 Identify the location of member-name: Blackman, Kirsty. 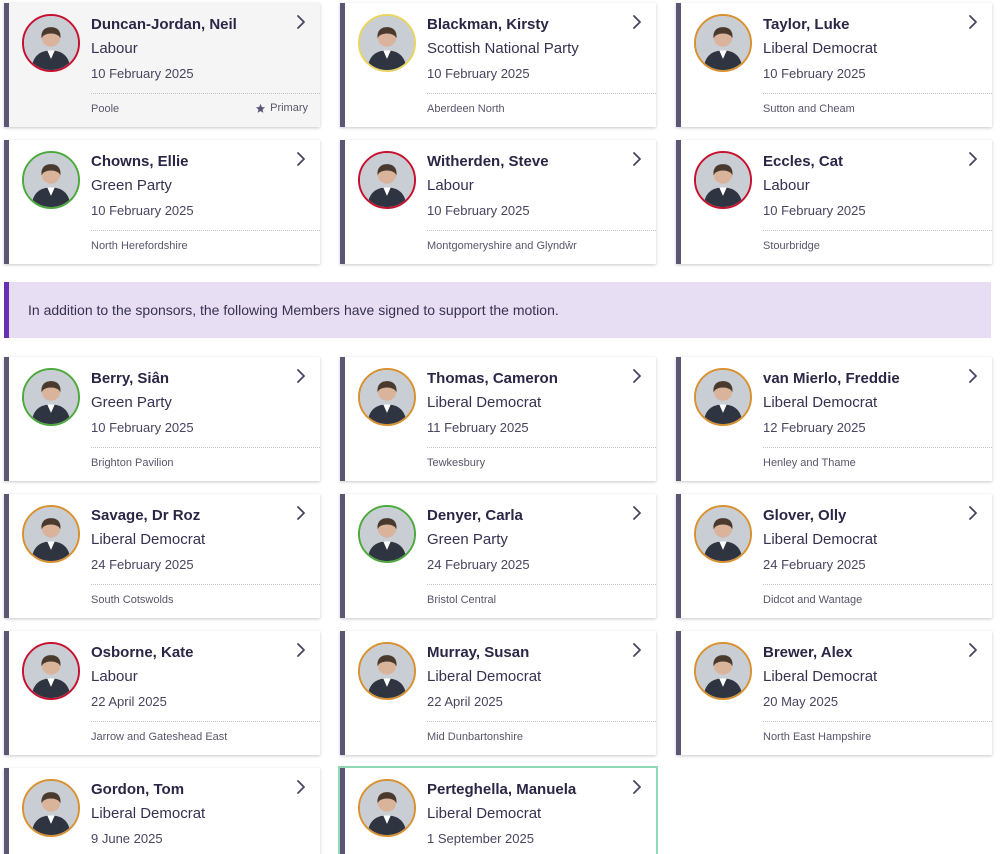
(488, 24).